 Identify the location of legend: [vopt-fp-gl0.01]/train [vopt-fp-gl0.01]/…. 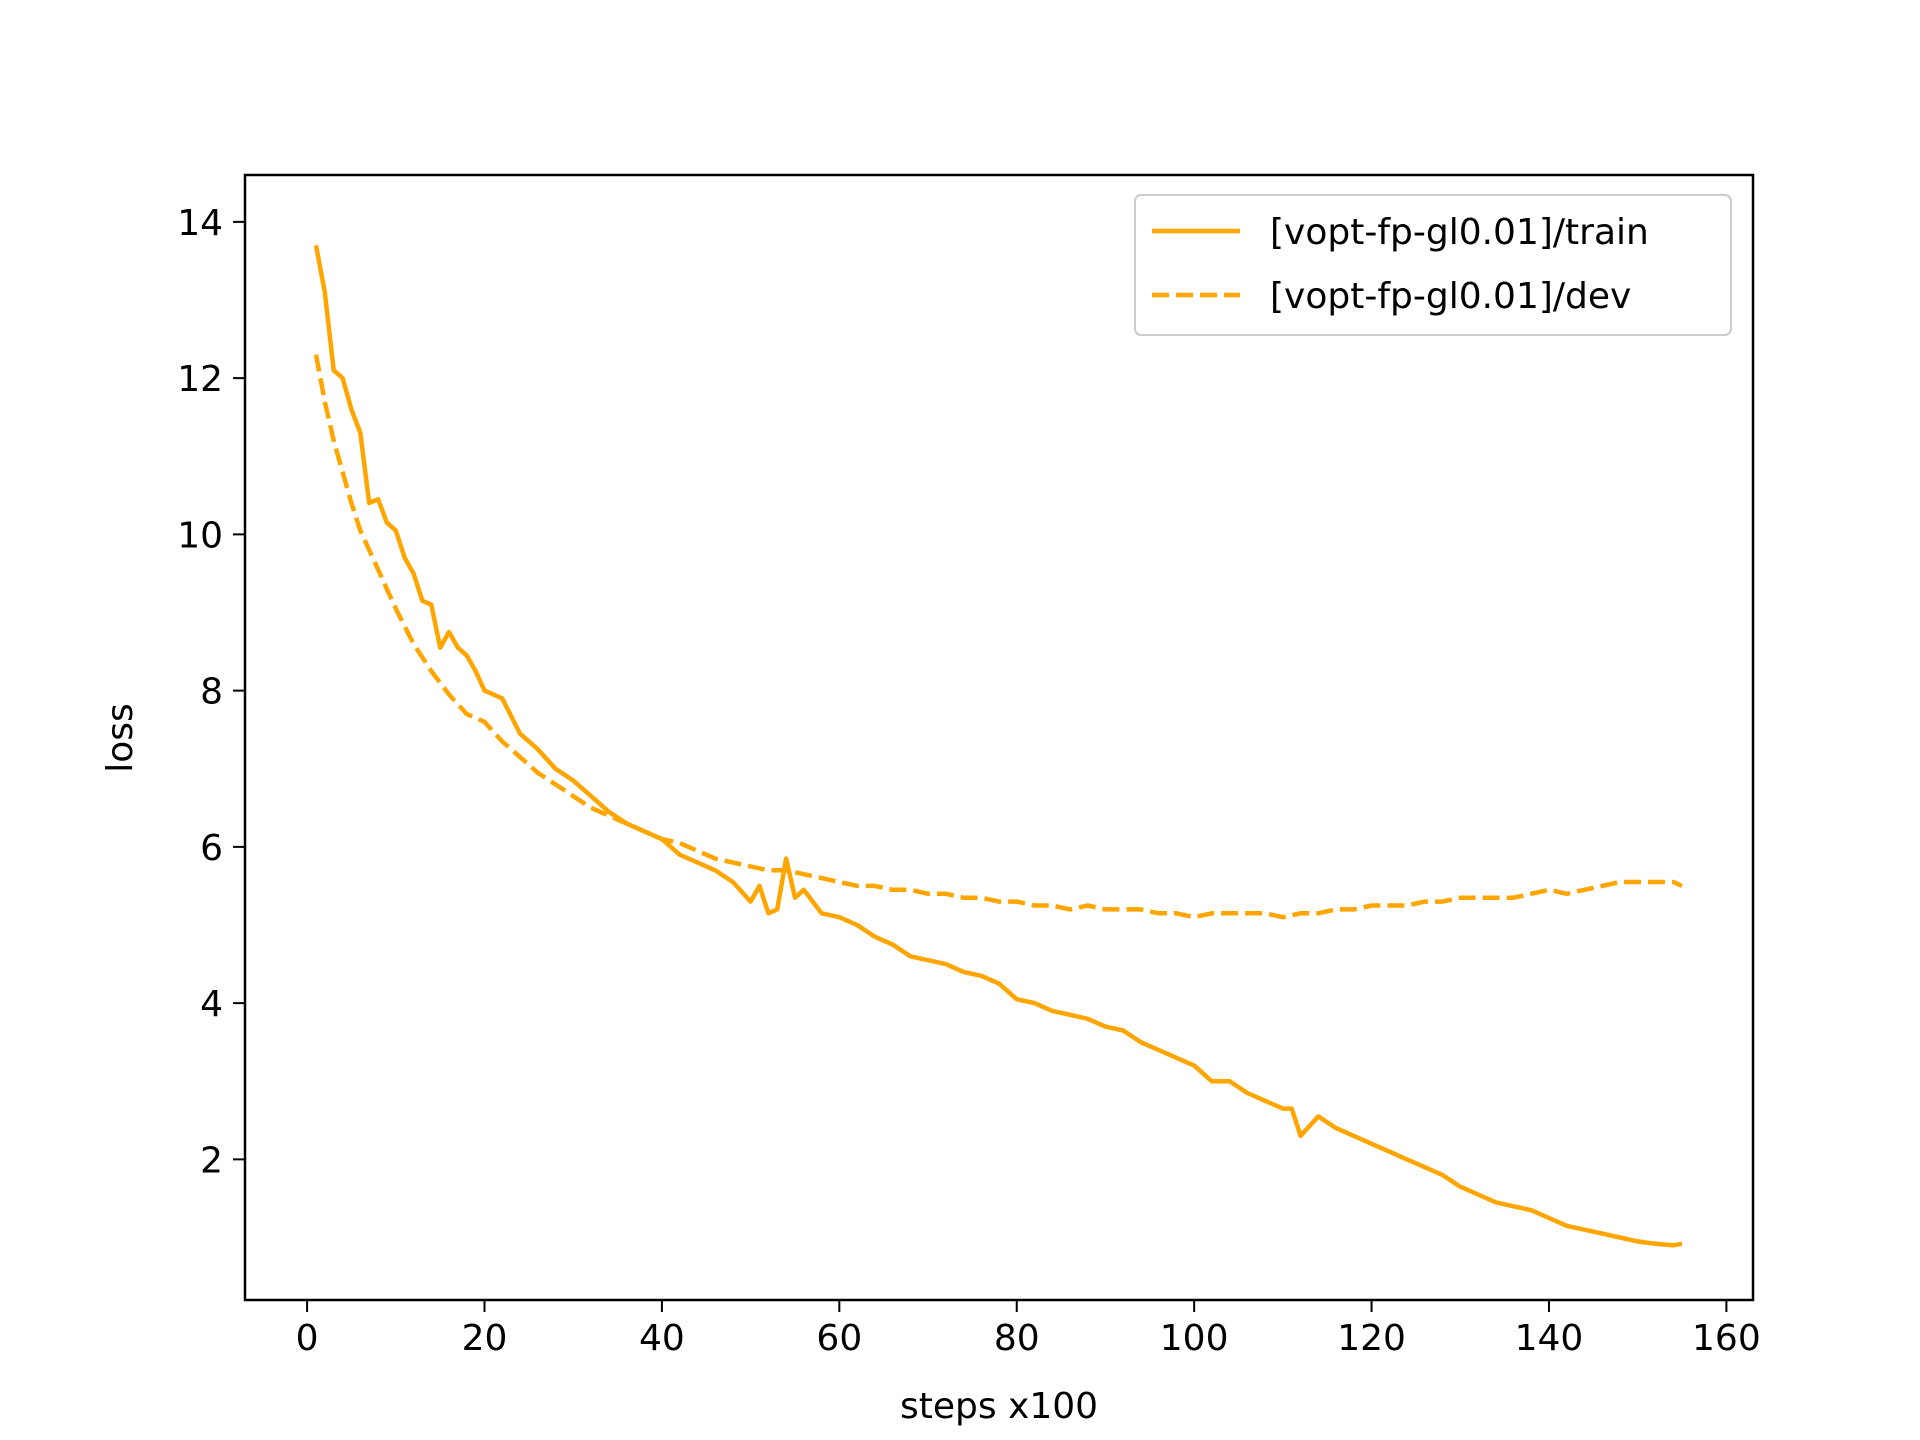
(1433, 265).